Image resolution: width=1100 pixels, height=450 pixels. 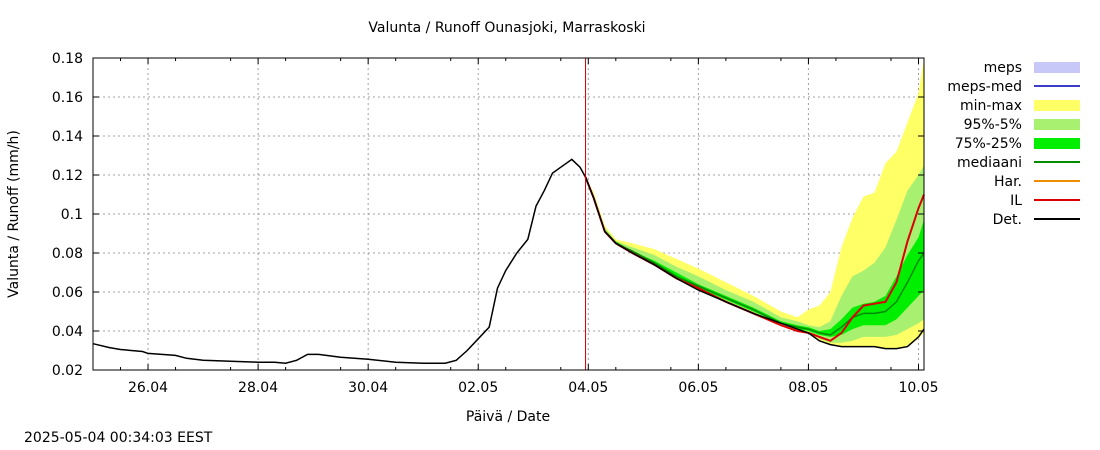 What do you see at coordinates (506, 28) in the screenshot?
I see `chart-title: Valunta / Runoff Ounasjoki, Marraskoski` at bounding box center [506, 28].